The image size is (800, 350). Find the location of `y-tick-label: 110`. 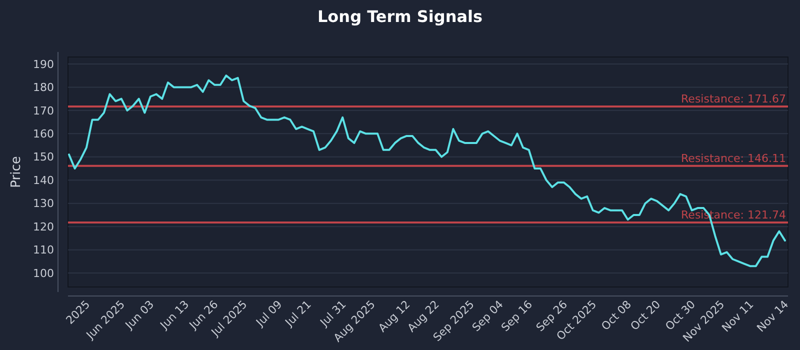

y-tick-label: 110 is located at coordinates (43, 250).